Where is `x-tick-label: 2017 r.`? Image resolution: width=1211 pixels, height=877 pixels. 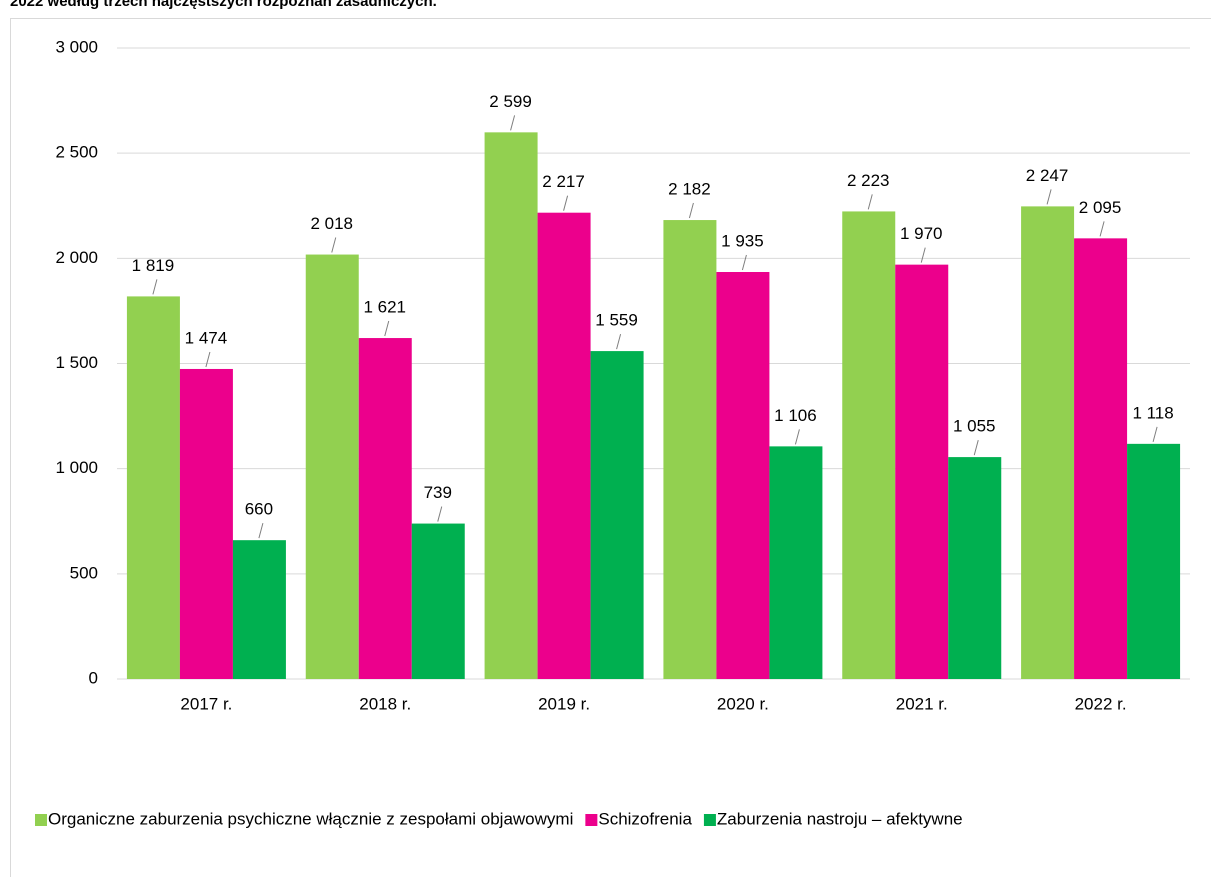
x-tick-label: 2017 r. is located at coordinates (206, 703).